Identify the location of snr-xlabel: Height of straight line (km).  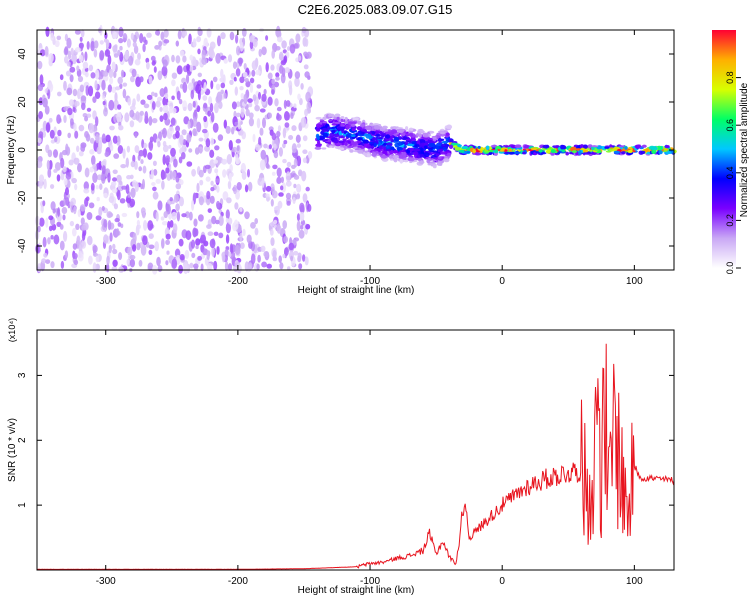
(356, 590).